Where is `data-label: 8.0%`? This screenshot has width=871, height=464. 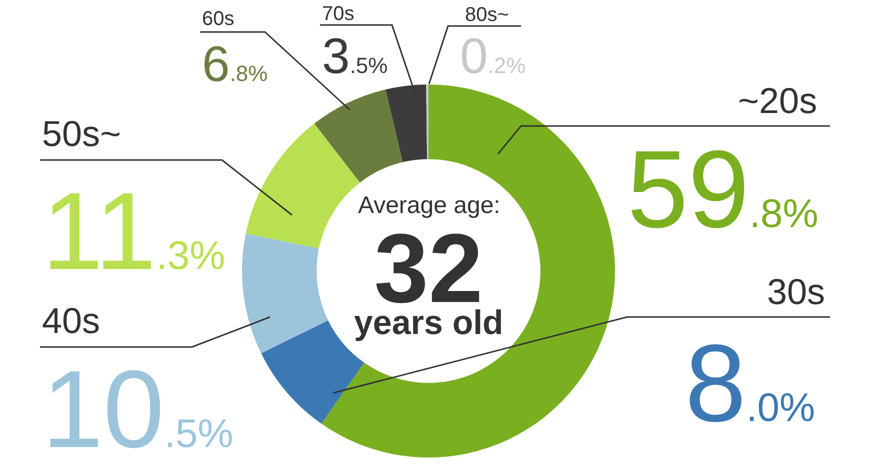 data-label: 8.0% is located at coordinates (750, 383).